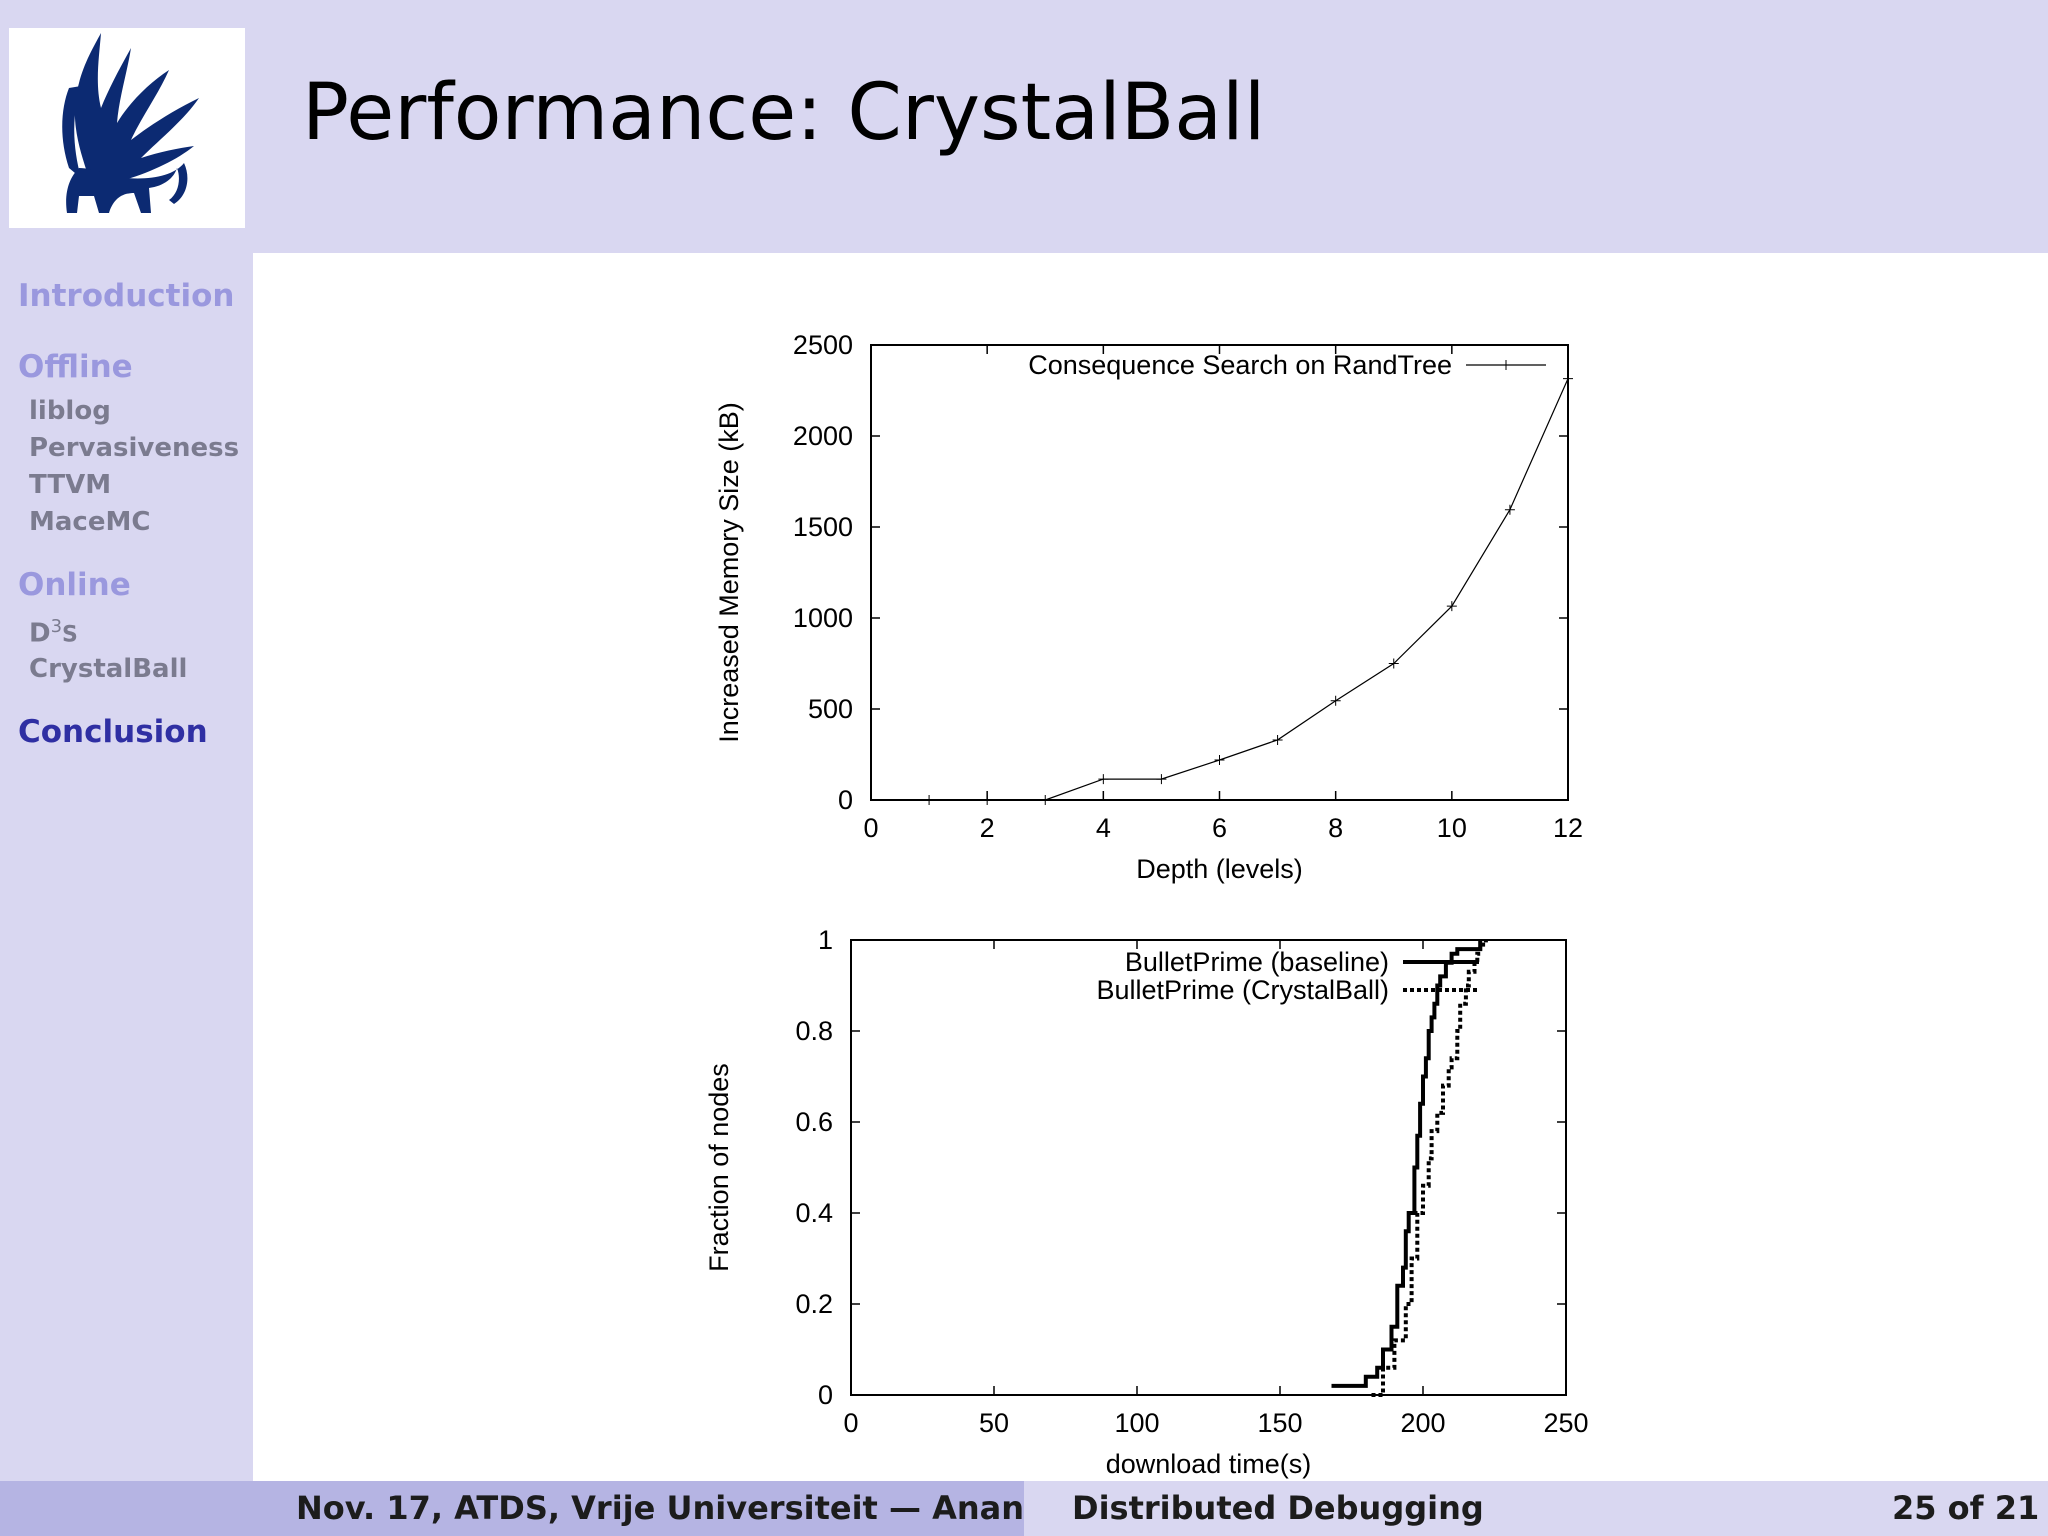  Describe the element at coordinates (729, 572) in the screenshot. I see `y-axis-label: Increased Memory Size (kB)` at that location.